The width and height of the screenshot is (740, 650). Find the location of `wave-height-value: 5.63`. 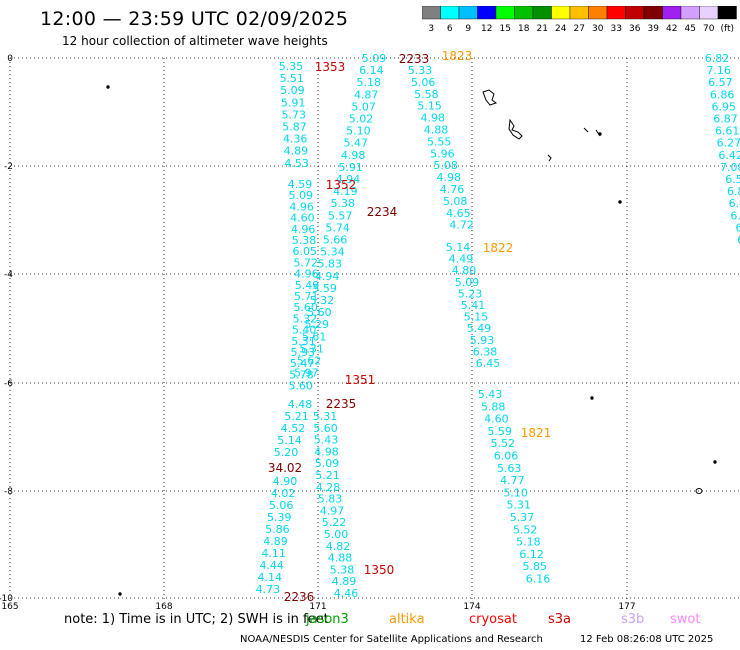

wave-height-value: 5.63 is located at coordinates (509, 468).